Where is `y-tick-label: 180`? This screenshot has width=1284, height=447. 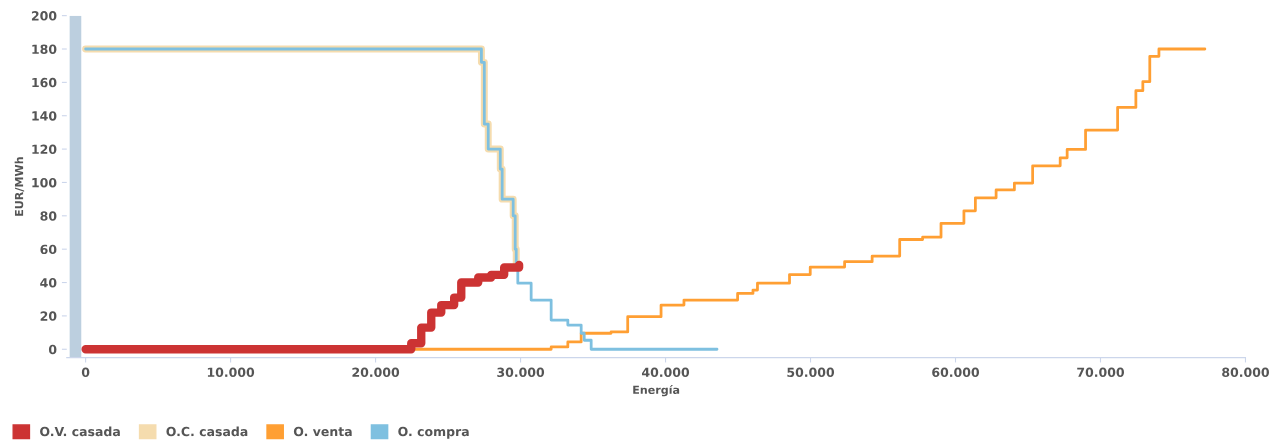 y-tick-label: 180 is located at coordinates (44, 49).